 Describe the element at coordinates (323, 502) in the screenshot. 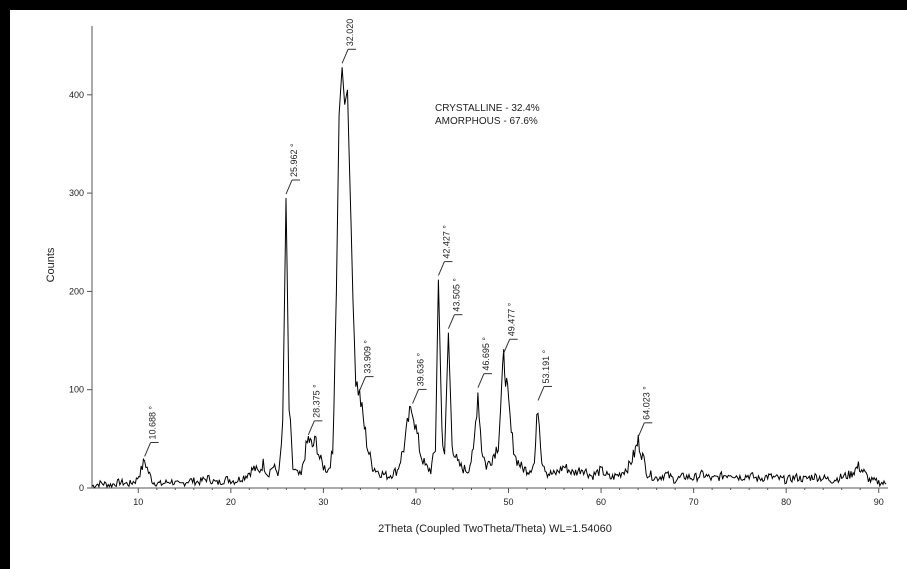

I see `x-tick-label: 30` at that location.